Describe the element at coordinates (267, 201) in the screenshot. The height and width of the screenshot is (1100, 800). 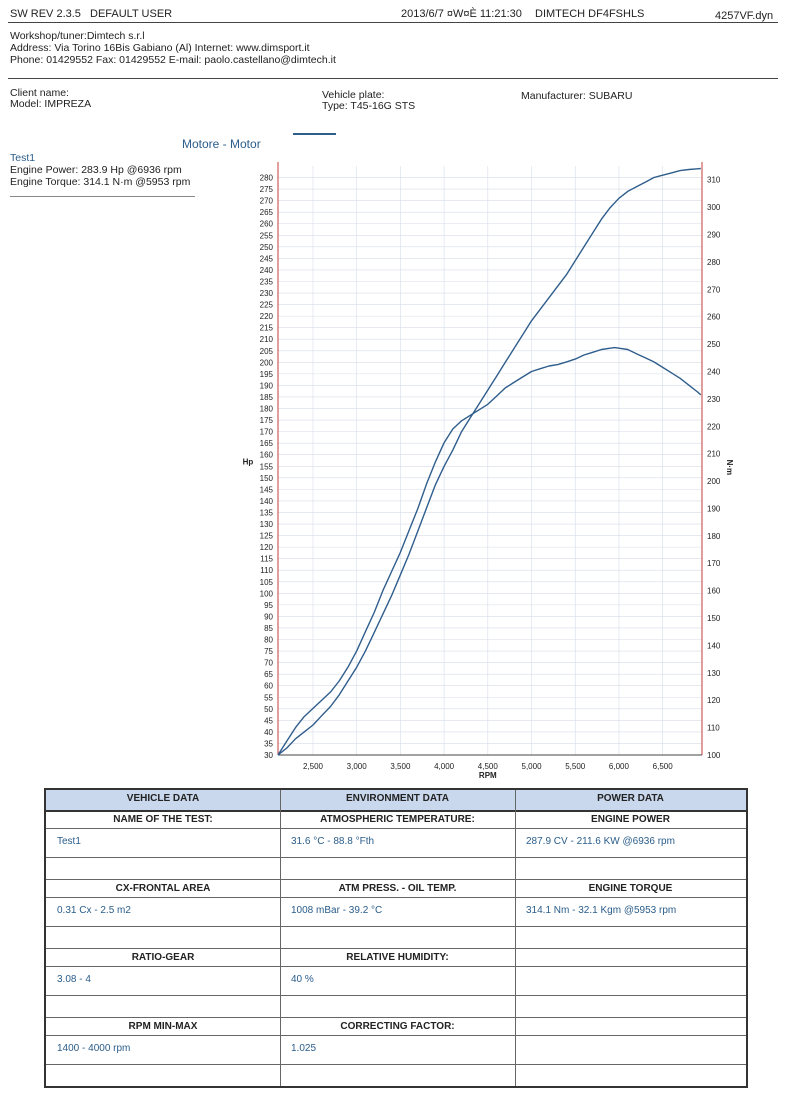
I see `y-left-tick-label: 270` at that location.